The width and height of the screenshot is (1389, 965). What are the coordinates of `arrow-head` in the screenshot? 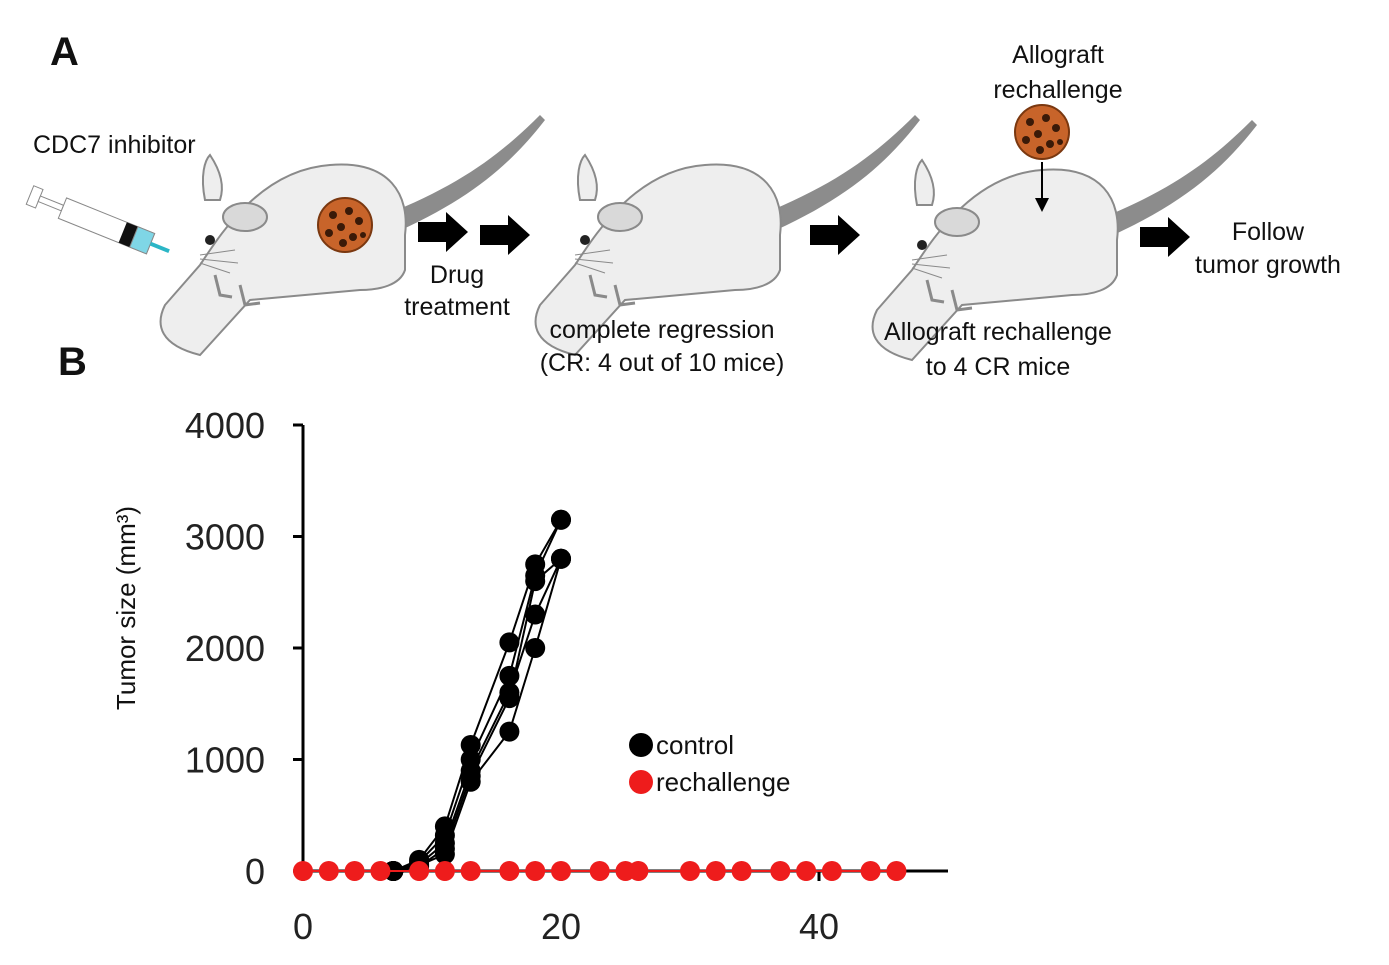 It's located at (1042, 205).